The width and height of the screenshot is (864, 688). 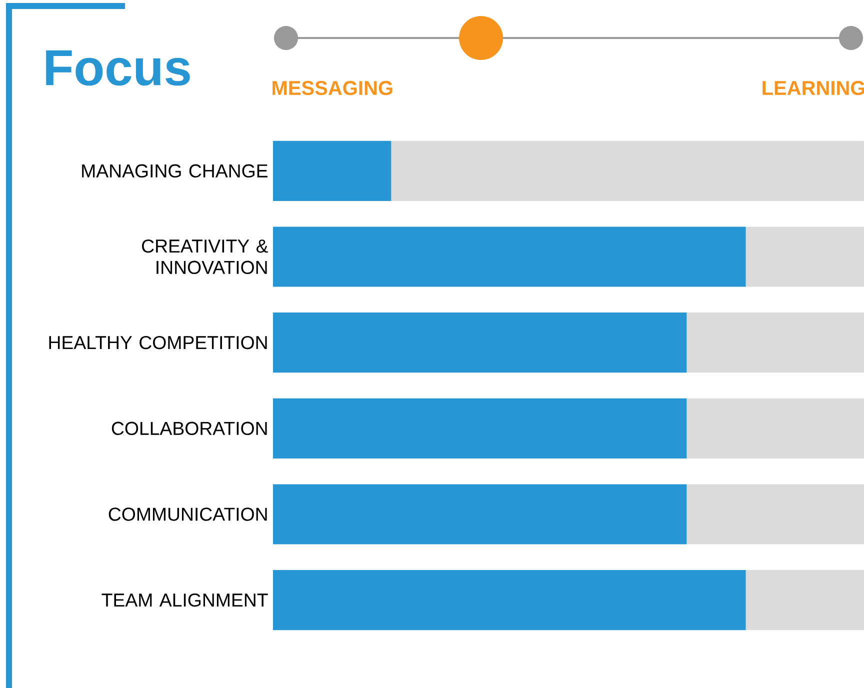 I want to click on y-tick-label: MANAGING CHANGE, so click(x=175, y=171).